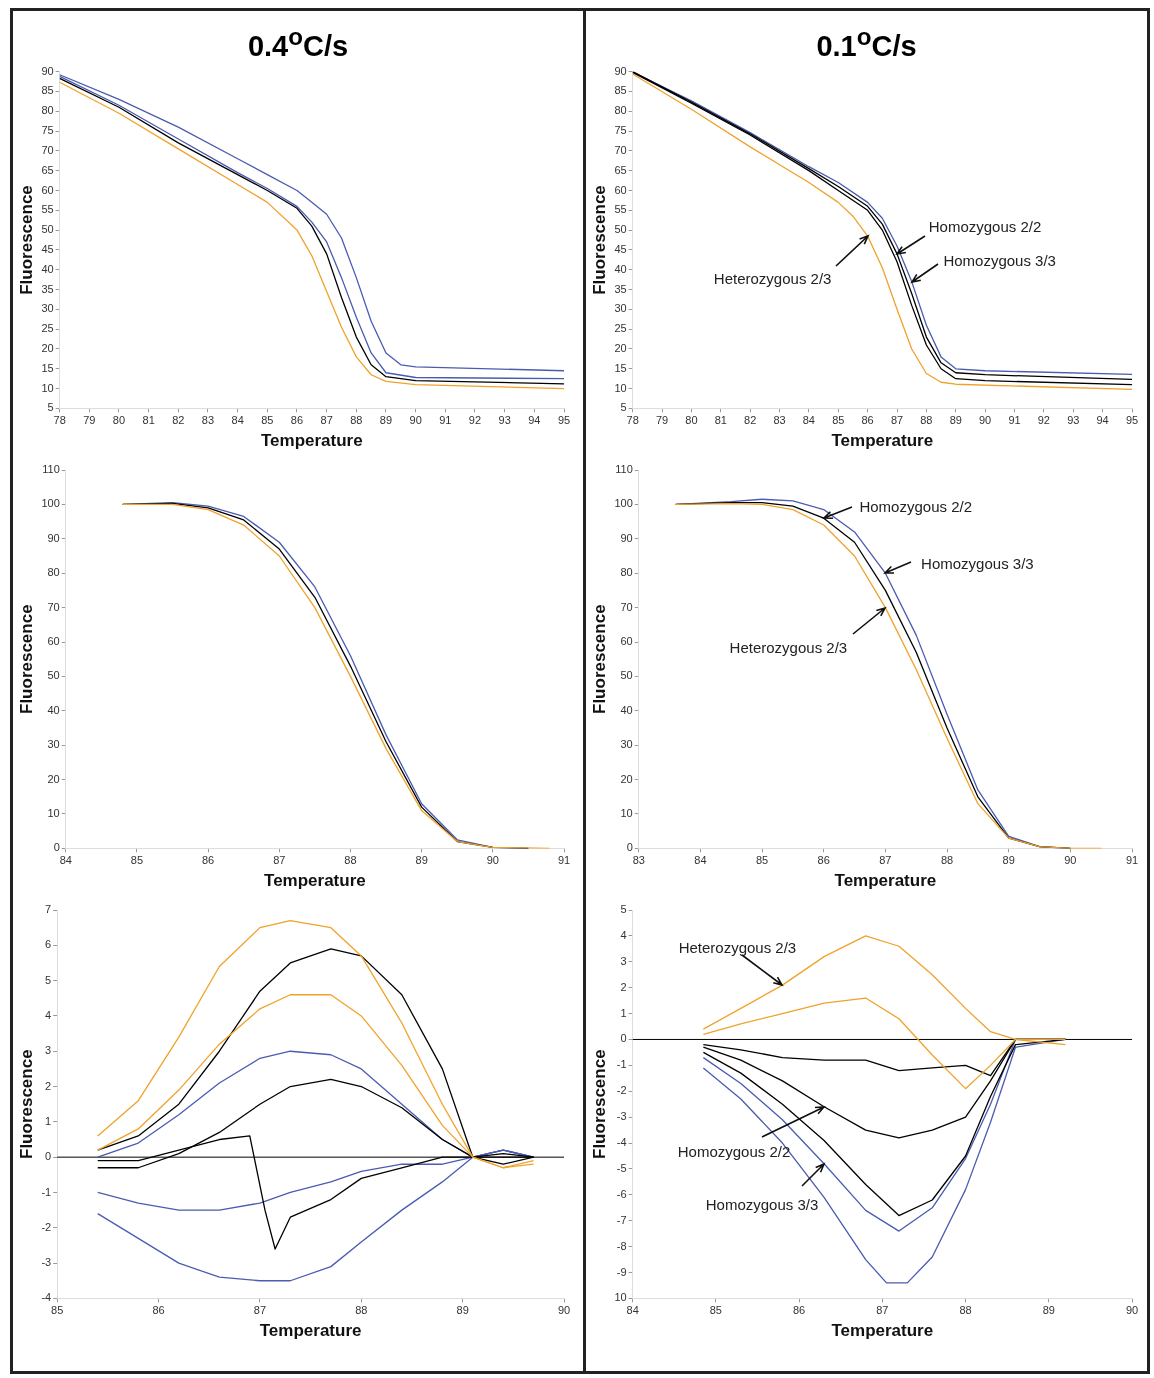  Describe the element at coordinates (1102, 420) in the screenshot. I see `x-tick-label: 94` at that location.